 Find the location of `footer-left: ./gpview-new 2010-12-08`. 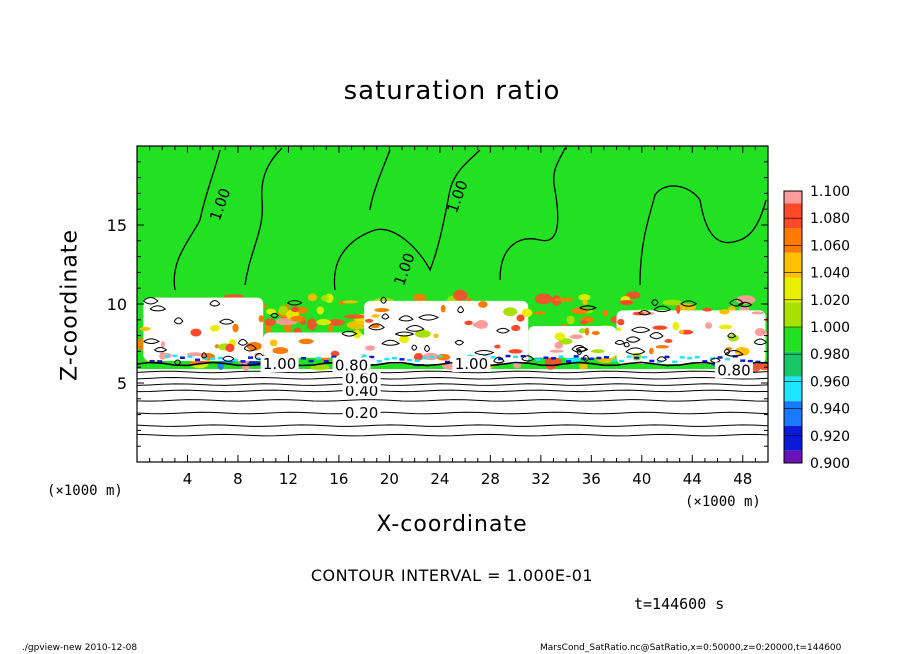

footer-left: ./gpview-new 2010-12-08 is located at coordinates (80, 648).